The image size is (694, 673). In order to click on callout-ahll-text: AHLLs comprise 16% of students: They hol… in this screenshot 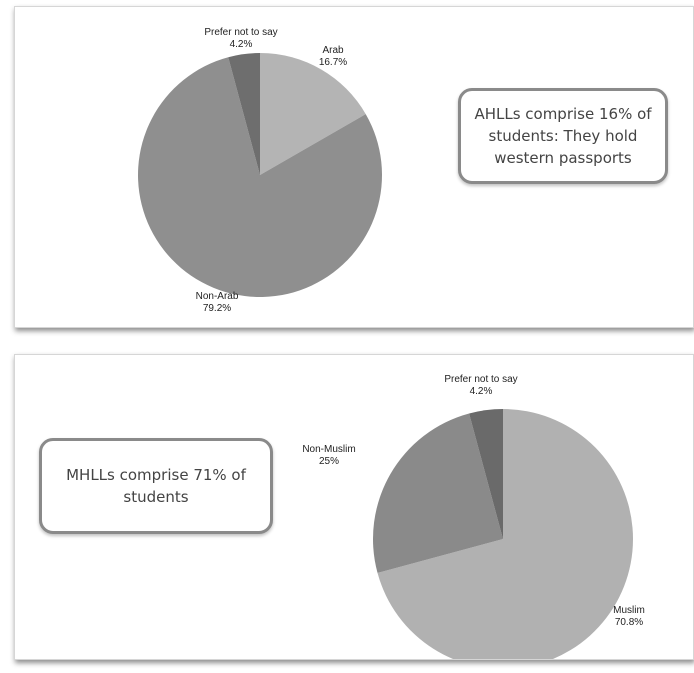, I will do `click(563, 136)`.